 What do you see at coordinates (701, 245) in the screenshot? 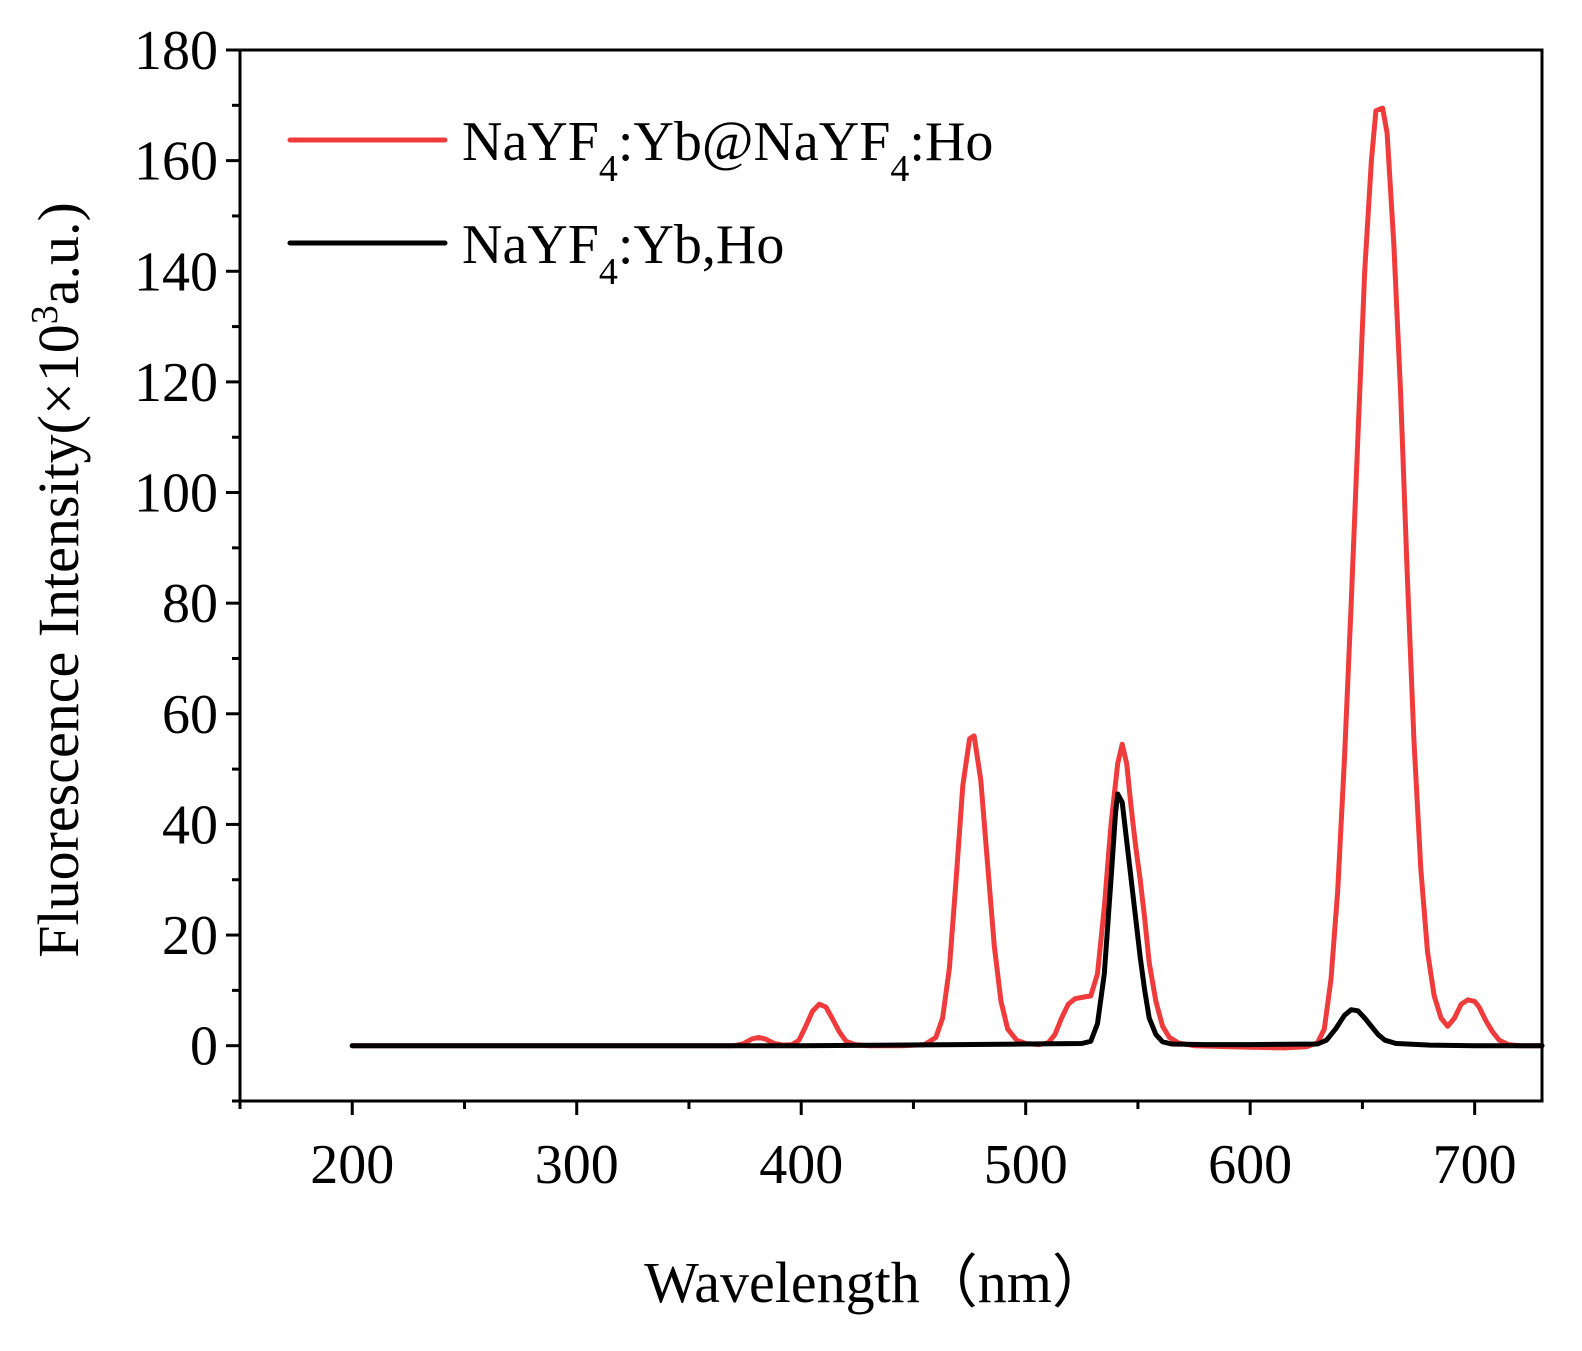
I see `legend-text: :Yb,Ho` at bounding box center [701, 245].